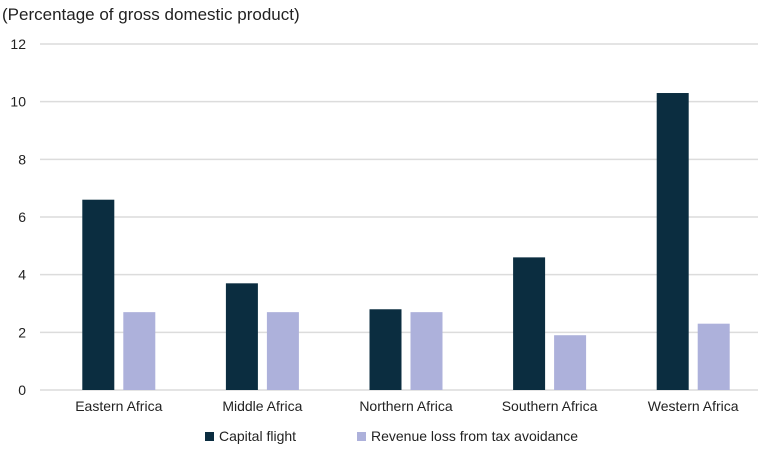  I want to click on legend-label: Capital flight, so click(257, 436).